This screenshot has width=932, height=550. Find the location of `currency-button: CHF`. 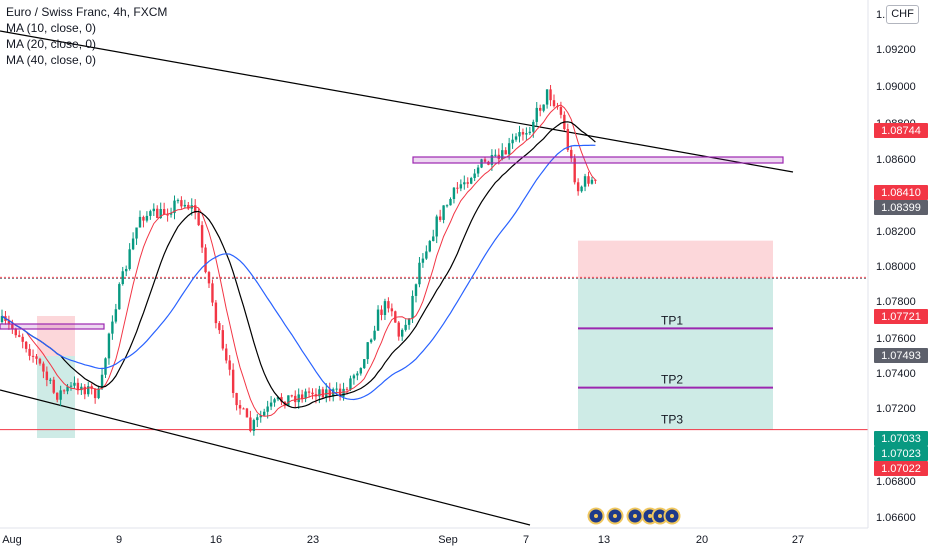

currency-button: CHF is located at coordinates (902, 14).